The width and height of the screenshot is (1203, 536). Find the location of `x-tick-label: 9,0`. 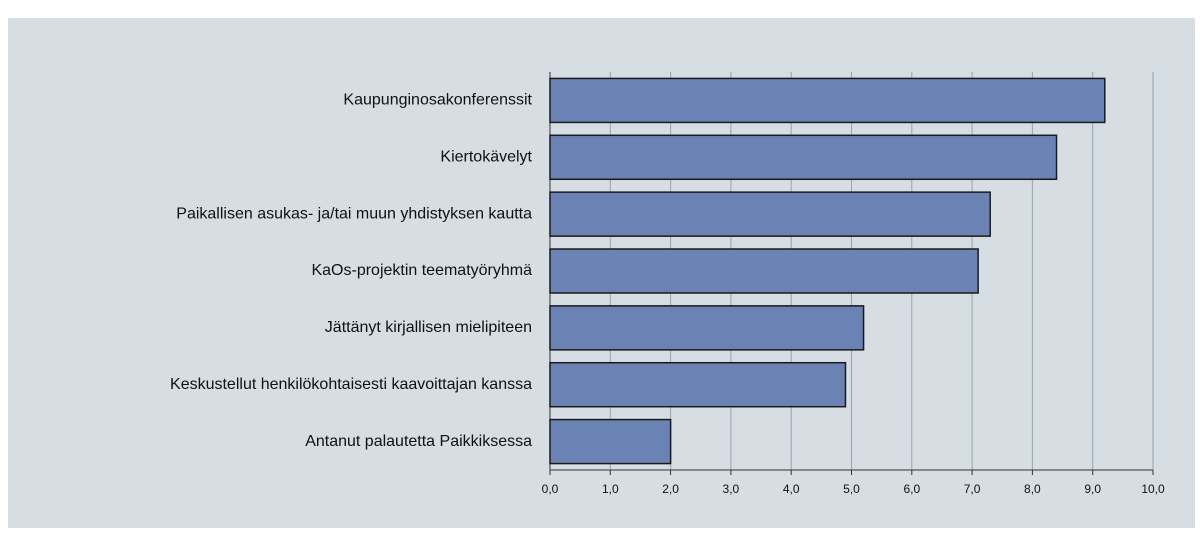

x-tick-label: 9,0 is located at coordinates (1092, 489).